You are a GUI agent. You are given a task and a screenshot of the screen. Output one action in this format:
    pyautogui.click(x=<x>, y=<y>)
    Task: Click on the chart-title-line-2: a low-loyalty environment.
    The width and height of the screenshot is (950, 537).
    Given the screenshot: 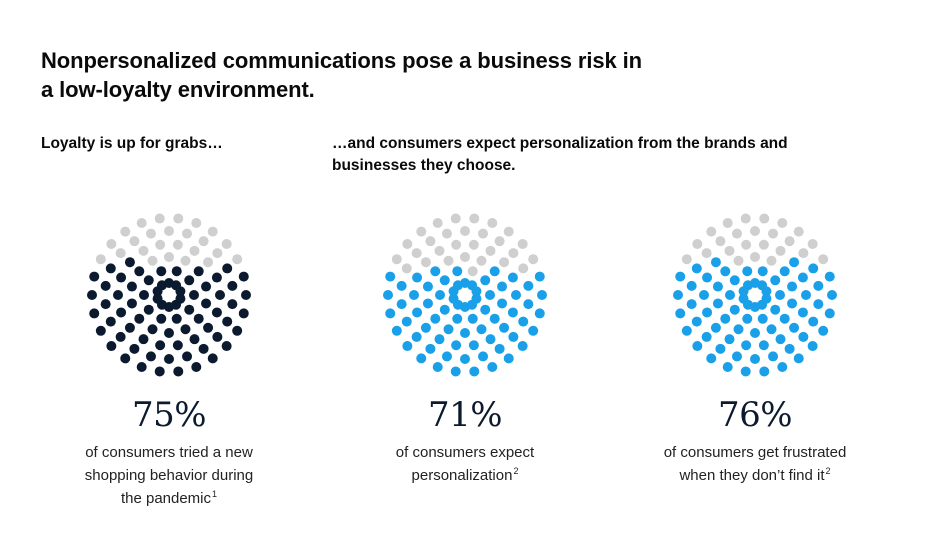 What is the action you would take?
    pyautogui.click(x=178, y=89)
    